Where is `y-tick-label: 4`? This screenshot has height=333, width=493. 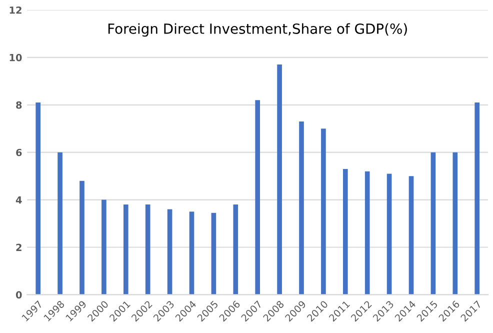 y-tick-label: 4 is located at coordinates (19, 200).